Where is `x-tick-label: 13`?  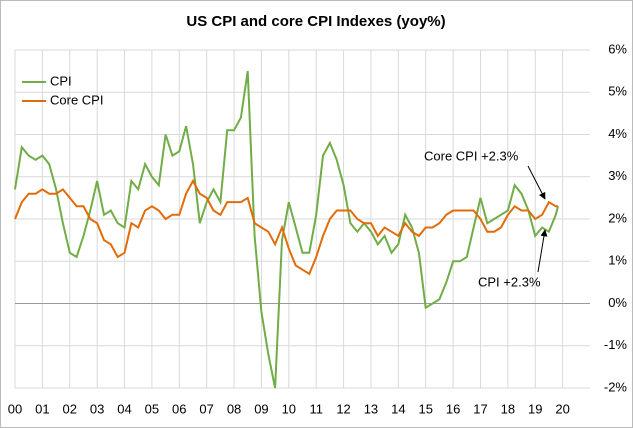
x-tick-label: 13 is located at coordinates (371, 408).